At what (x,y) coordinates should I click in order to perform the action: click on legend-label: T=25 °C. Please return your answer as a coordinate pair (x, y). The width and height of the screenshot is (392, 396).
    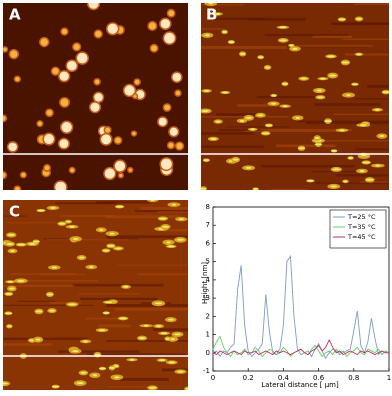
    Looking at the image, I should click on (361, 217).